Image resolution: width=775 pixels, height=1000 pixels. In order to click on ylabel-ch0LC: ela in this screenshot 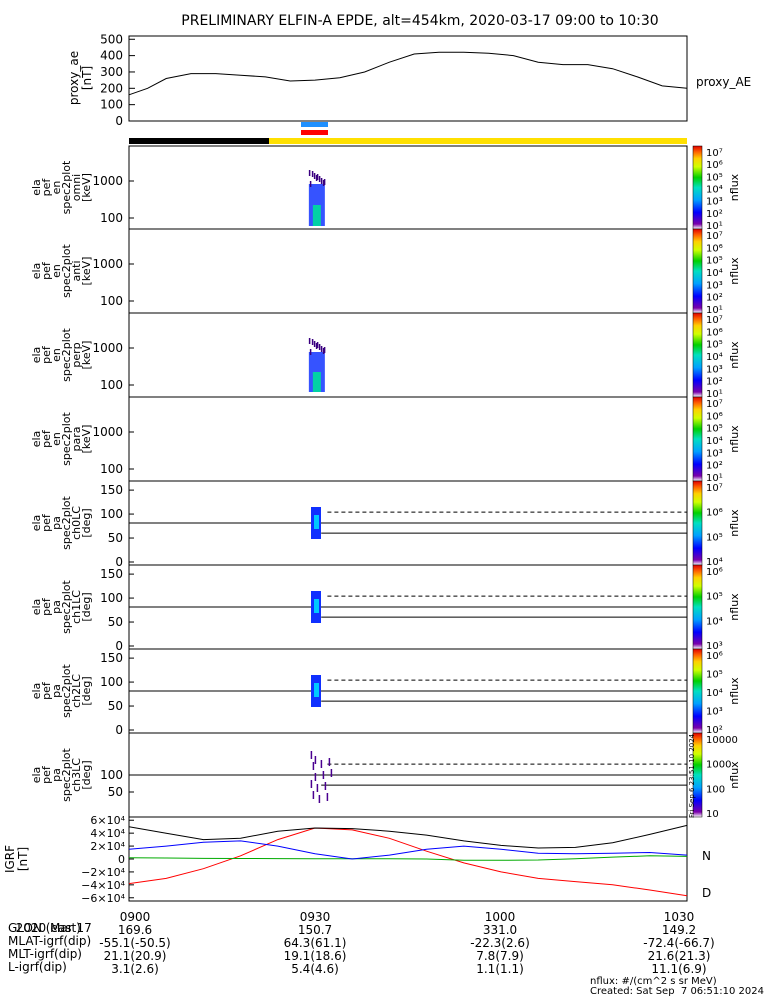, I will do `click(36, 523)`.